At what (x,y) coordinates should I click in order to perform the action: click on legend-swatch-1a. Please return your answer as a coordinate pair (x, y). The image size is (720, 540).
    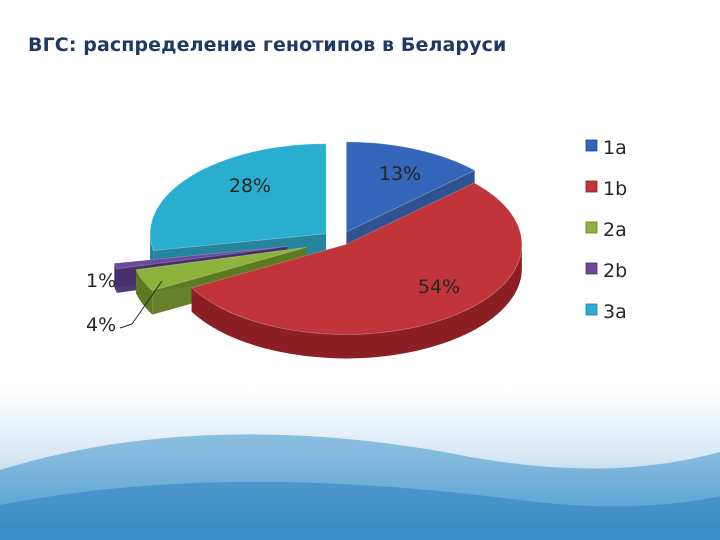
    Looking at the image, I should click on (591, 145).